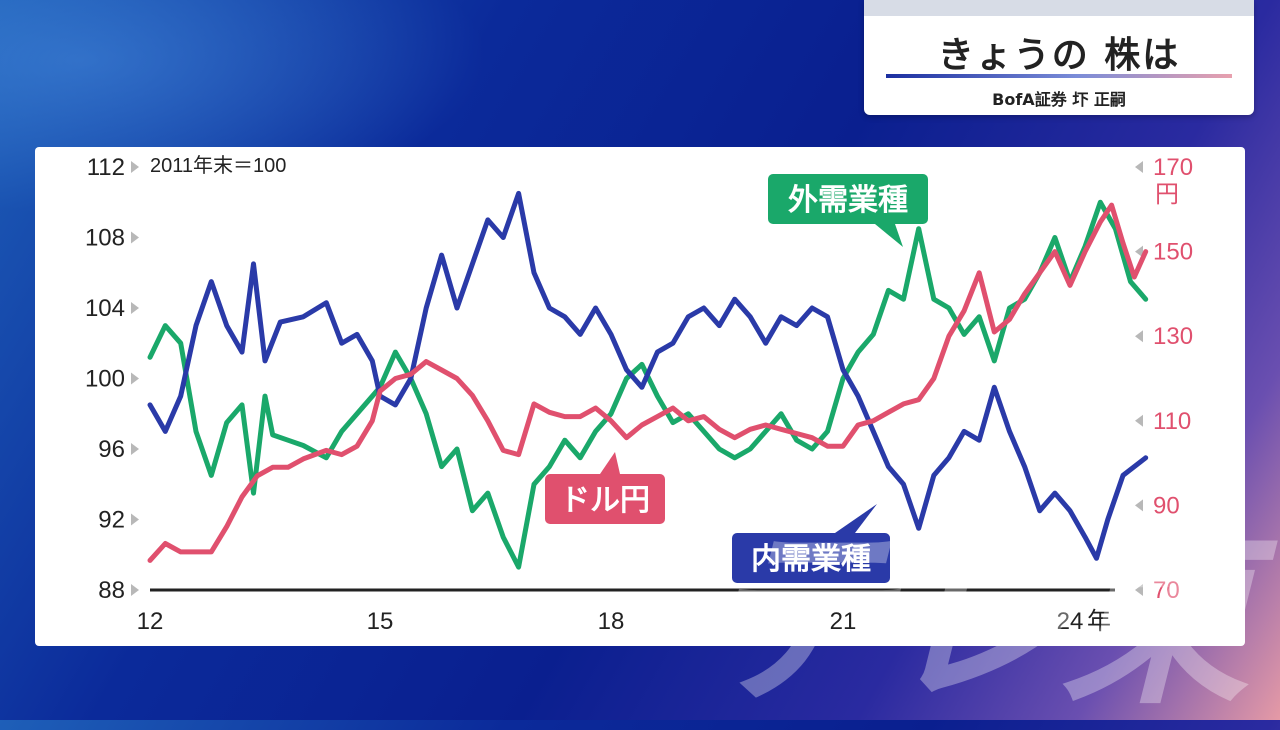  I want to click on label-external: 外需業種, so click(848, 200).